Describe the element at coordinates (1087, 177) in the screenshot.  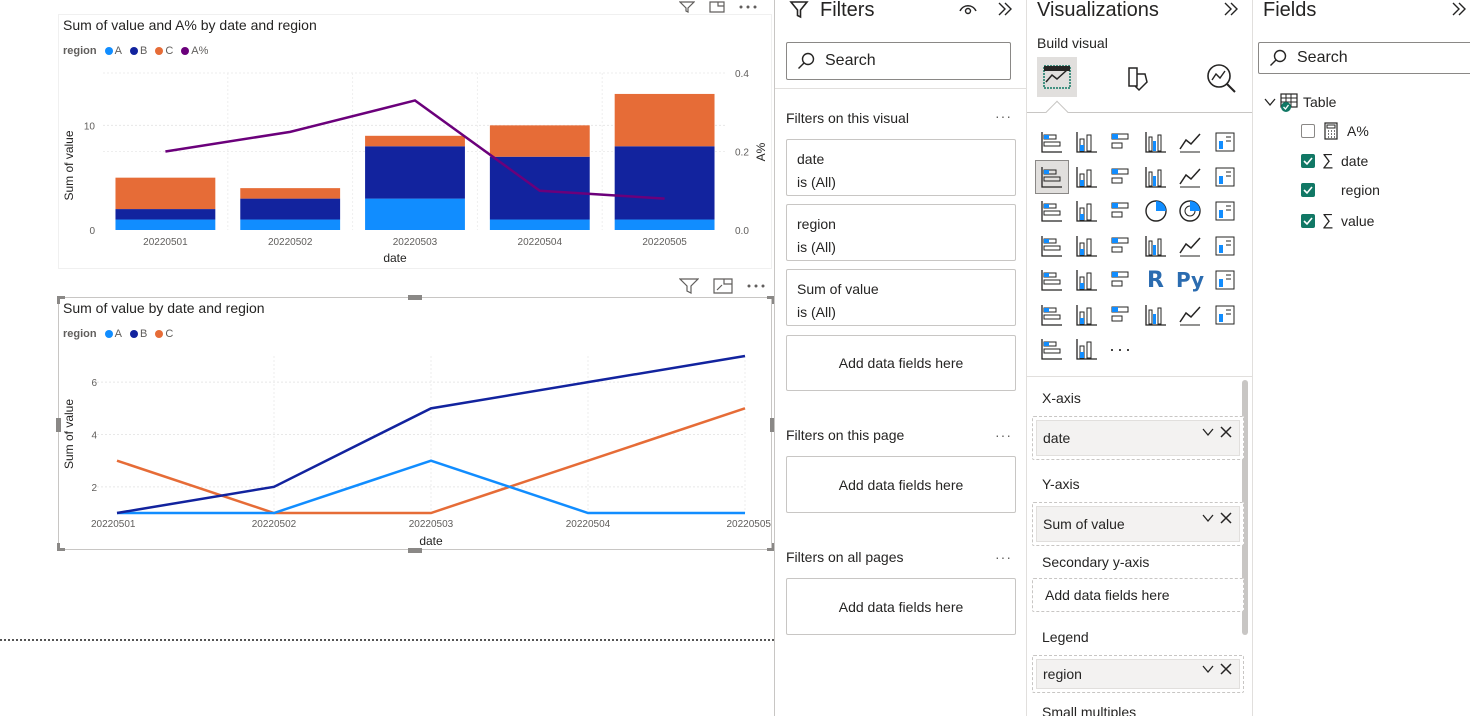
I see `area-chart-icon` at that location.